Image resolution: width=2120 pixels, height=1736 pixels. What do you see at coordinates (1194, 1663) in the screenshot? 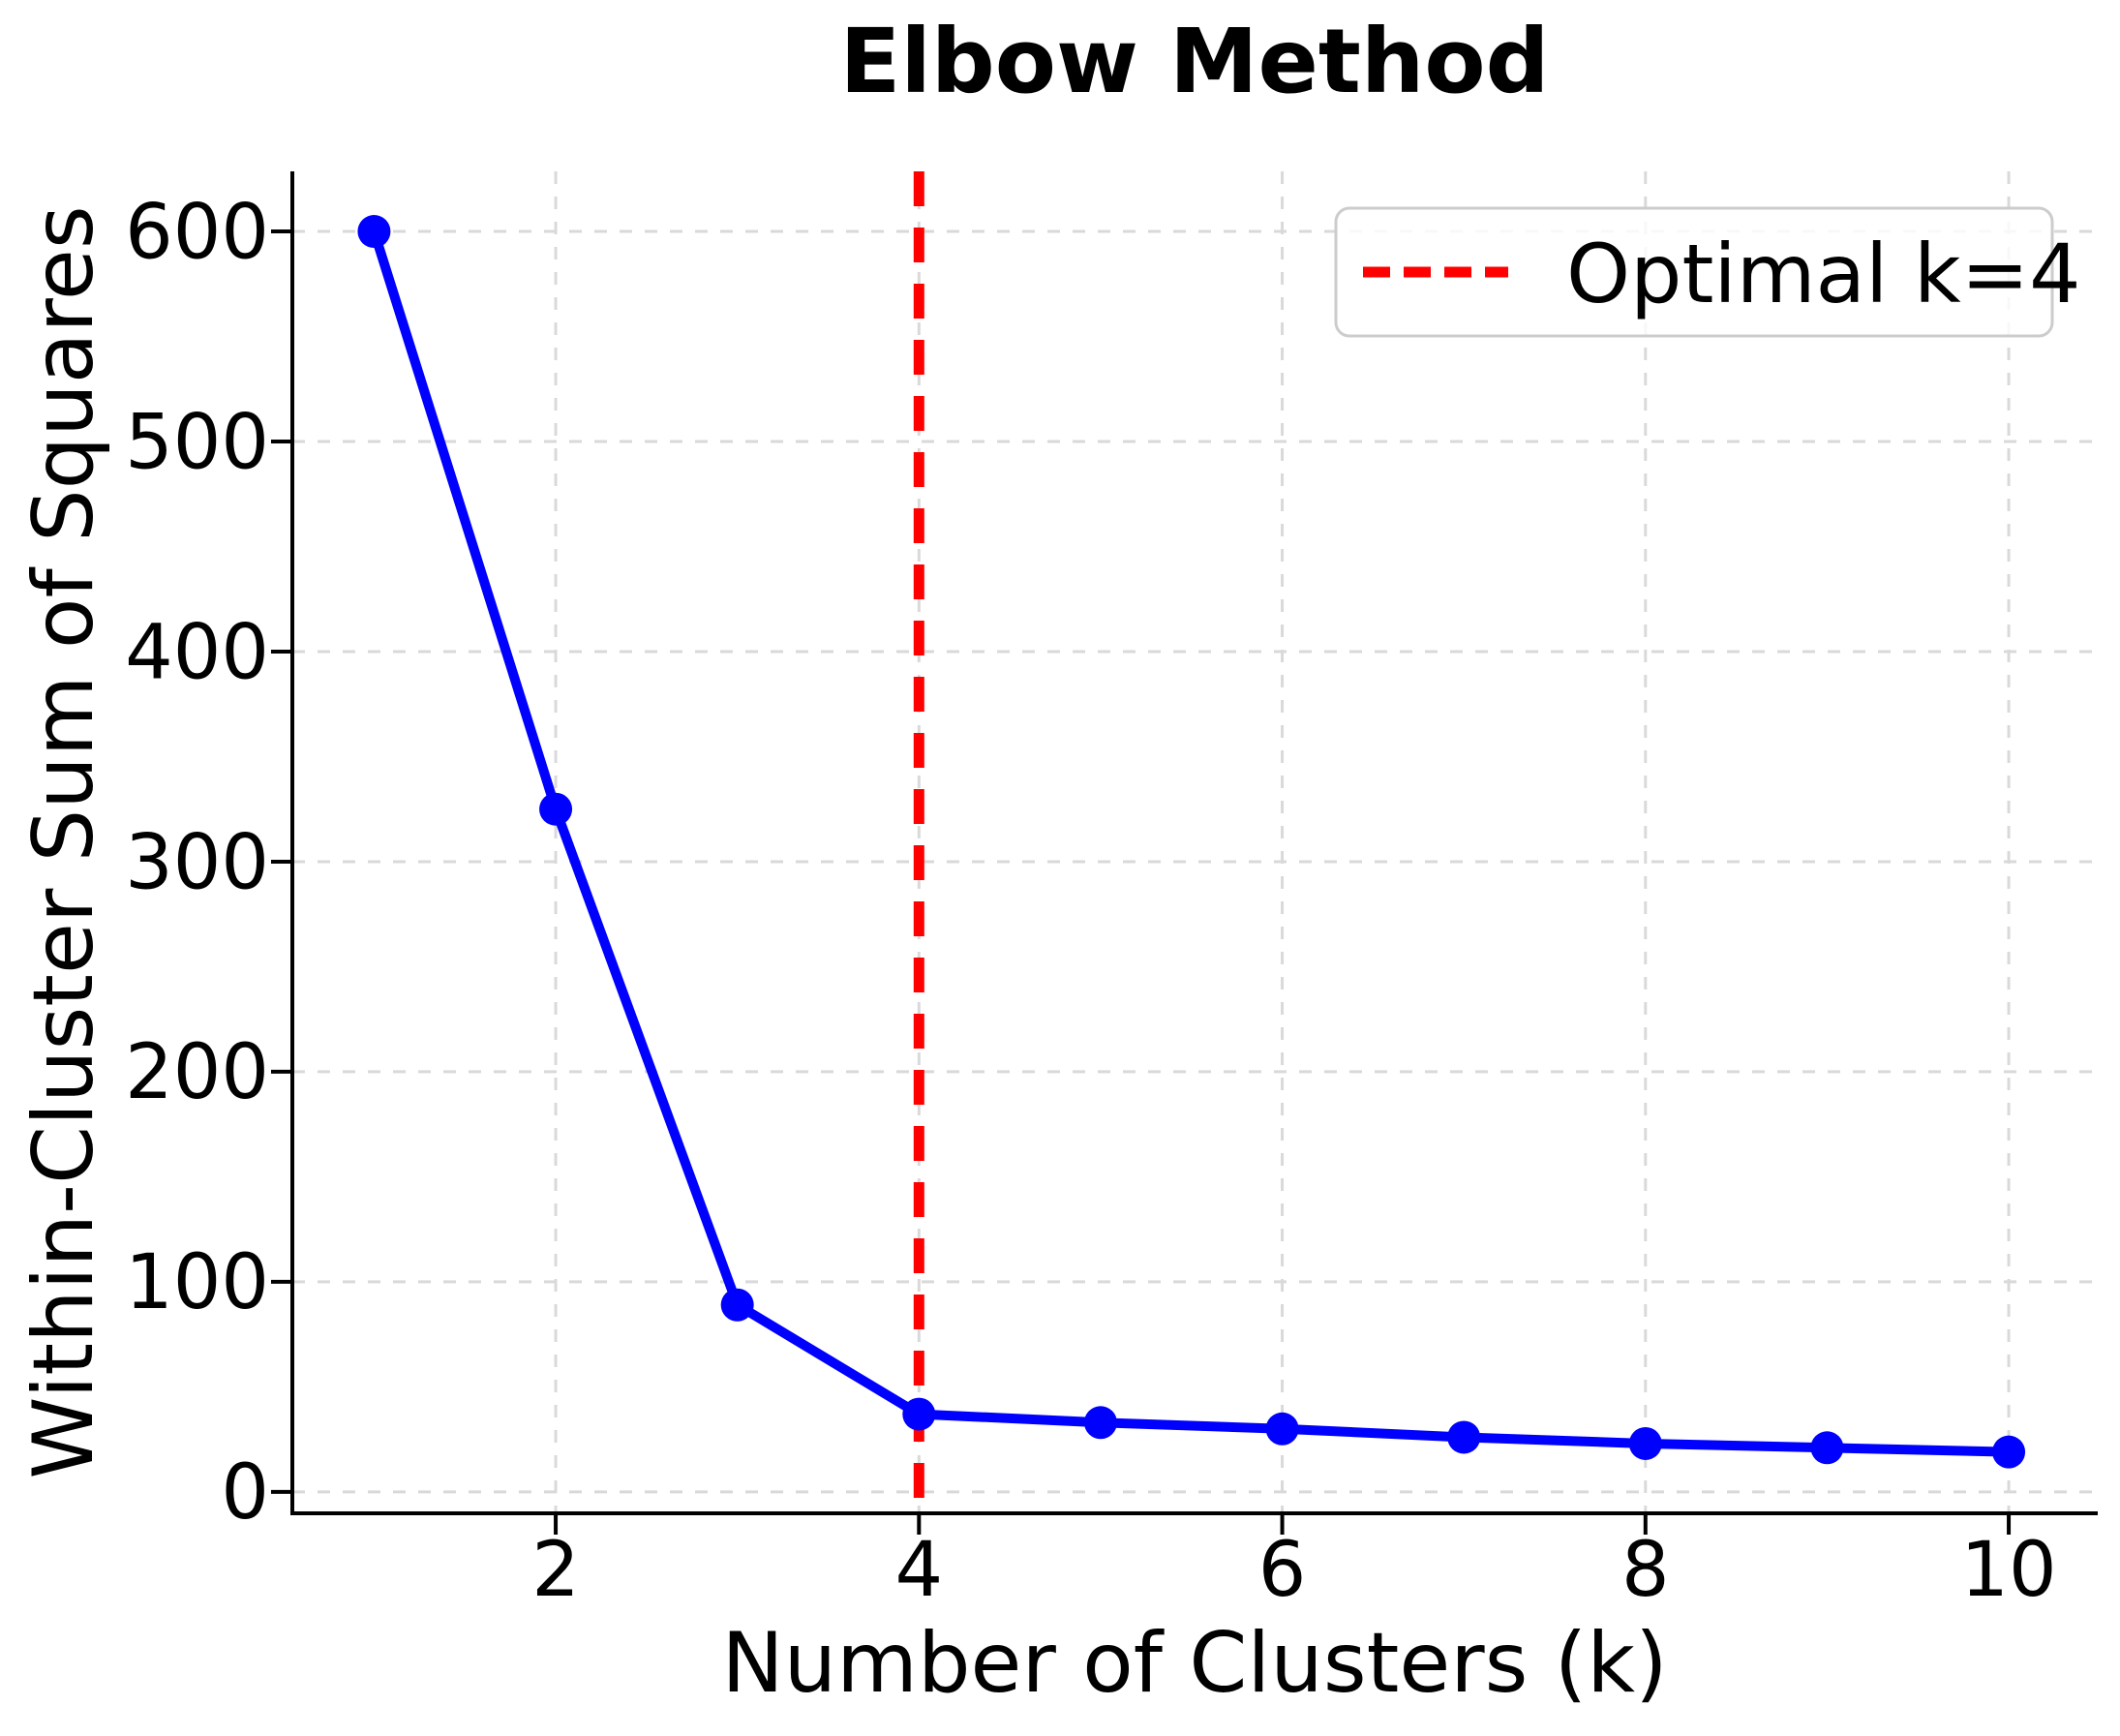
I see `x-axis-label: Number of Clusters (k)` at bounding box center [1194, 1663].